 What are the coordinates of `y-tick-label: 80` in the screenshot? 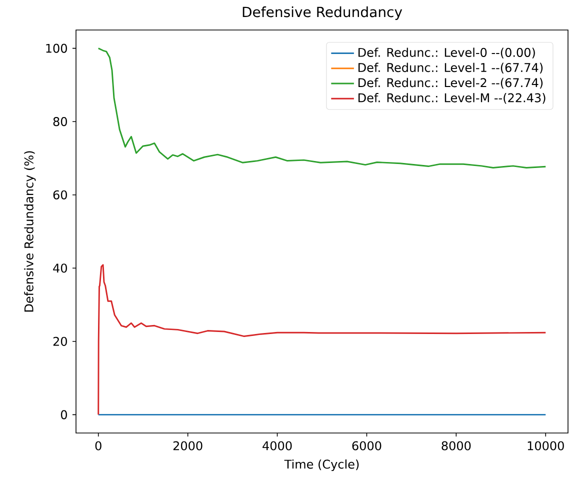 It's located at (60, 121).